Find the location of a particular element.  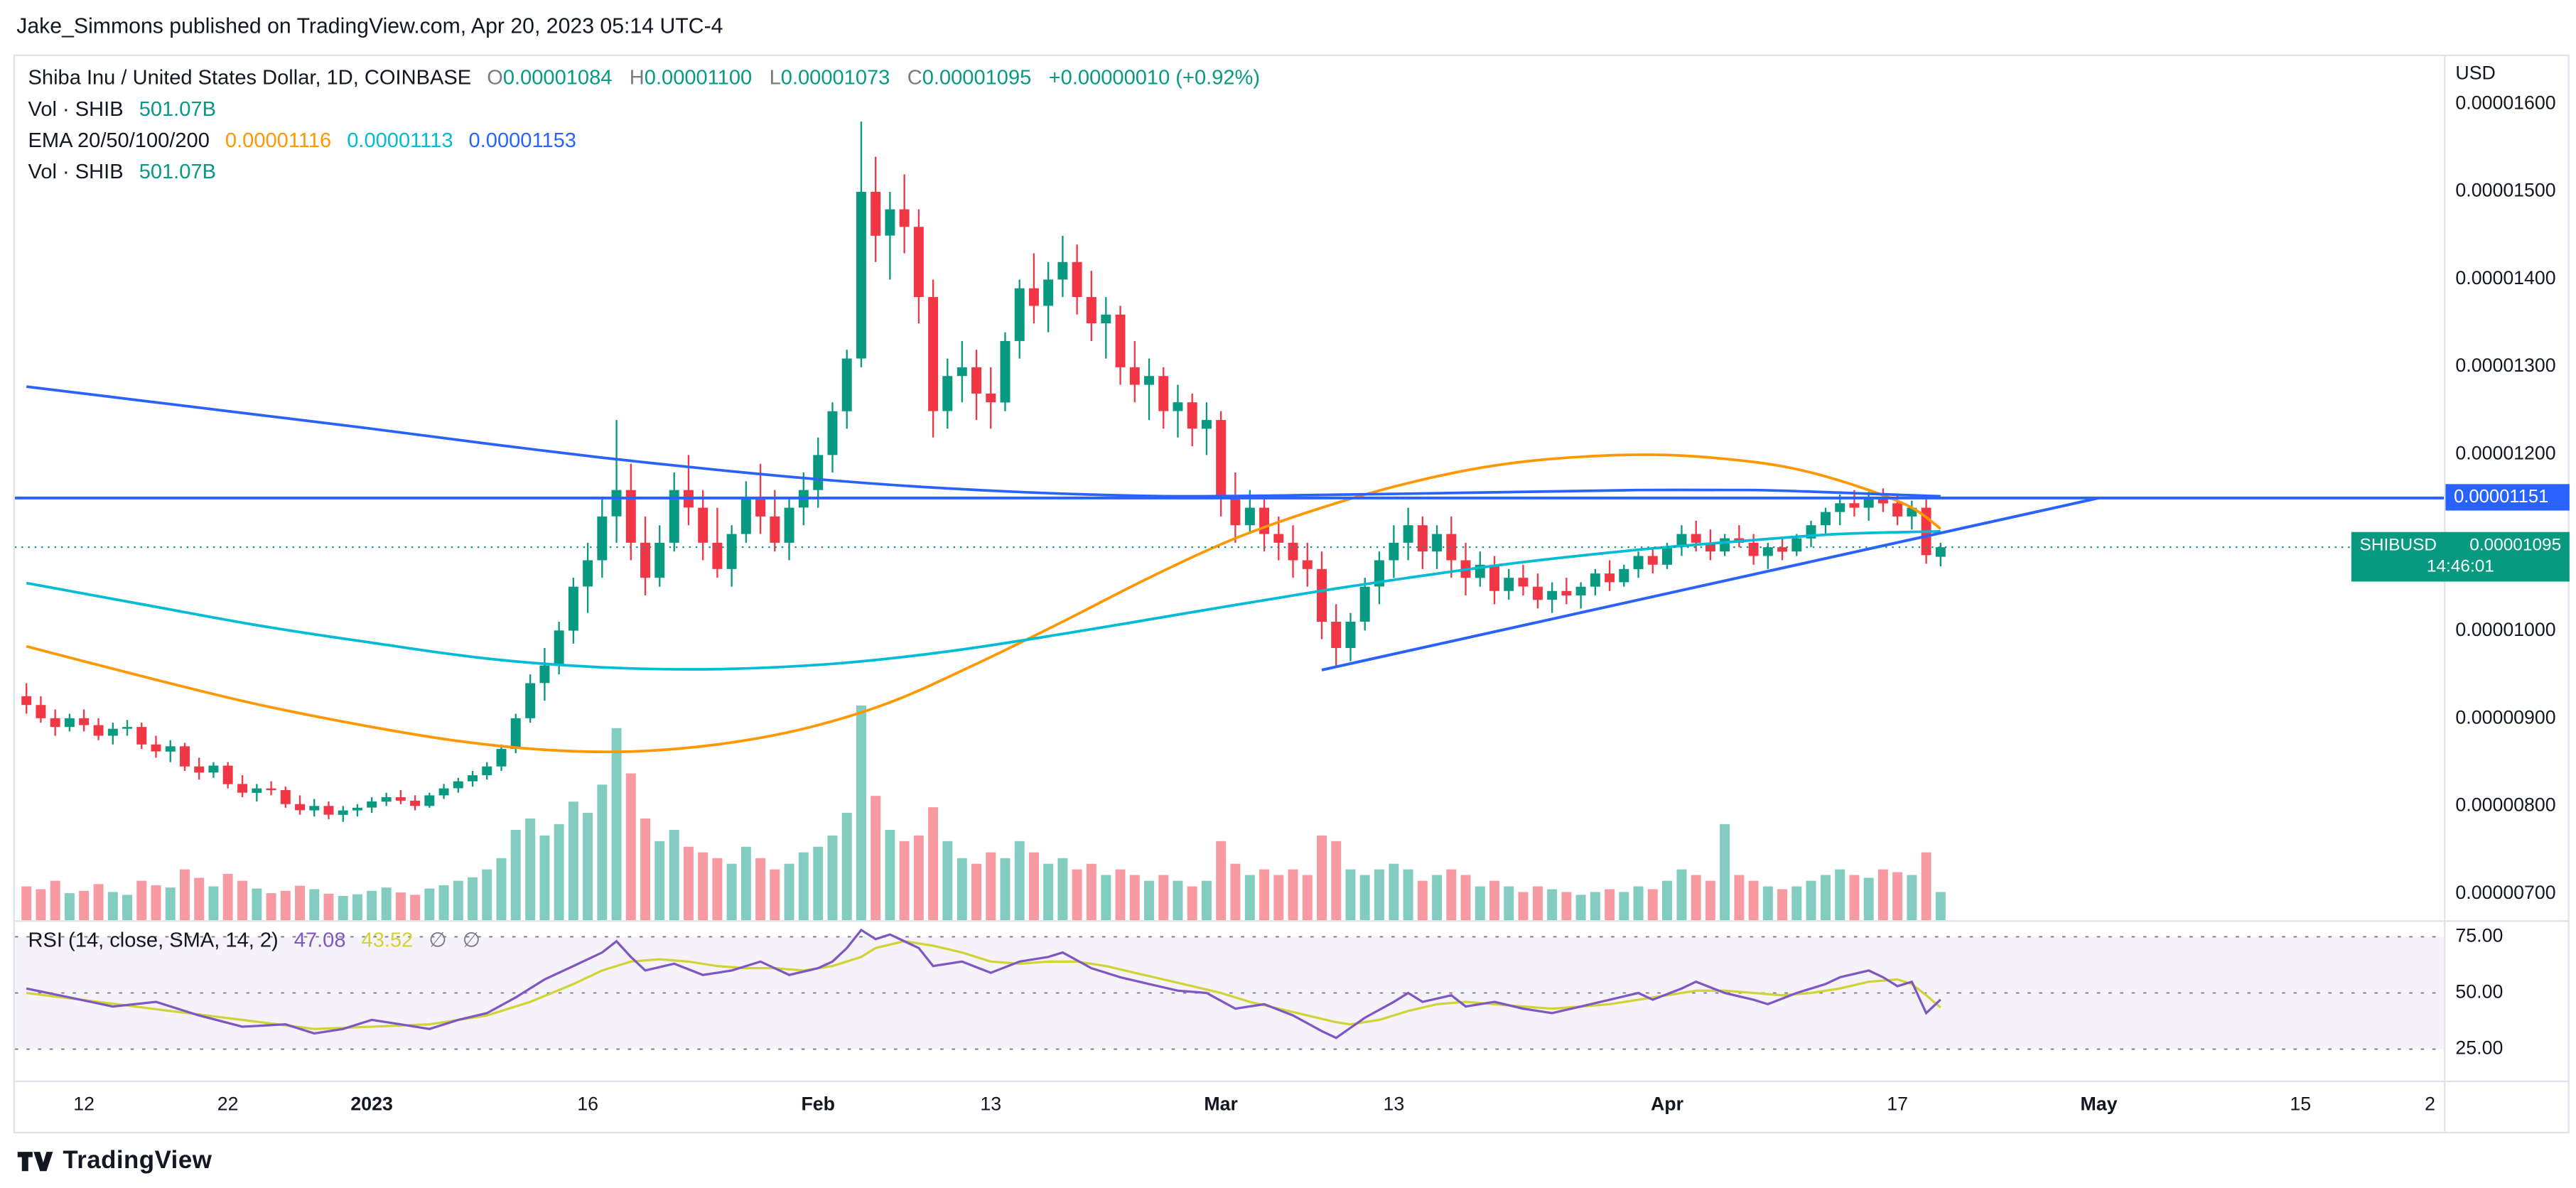

ema50-value: 0.00001116 is located at coordinates (279, 140).